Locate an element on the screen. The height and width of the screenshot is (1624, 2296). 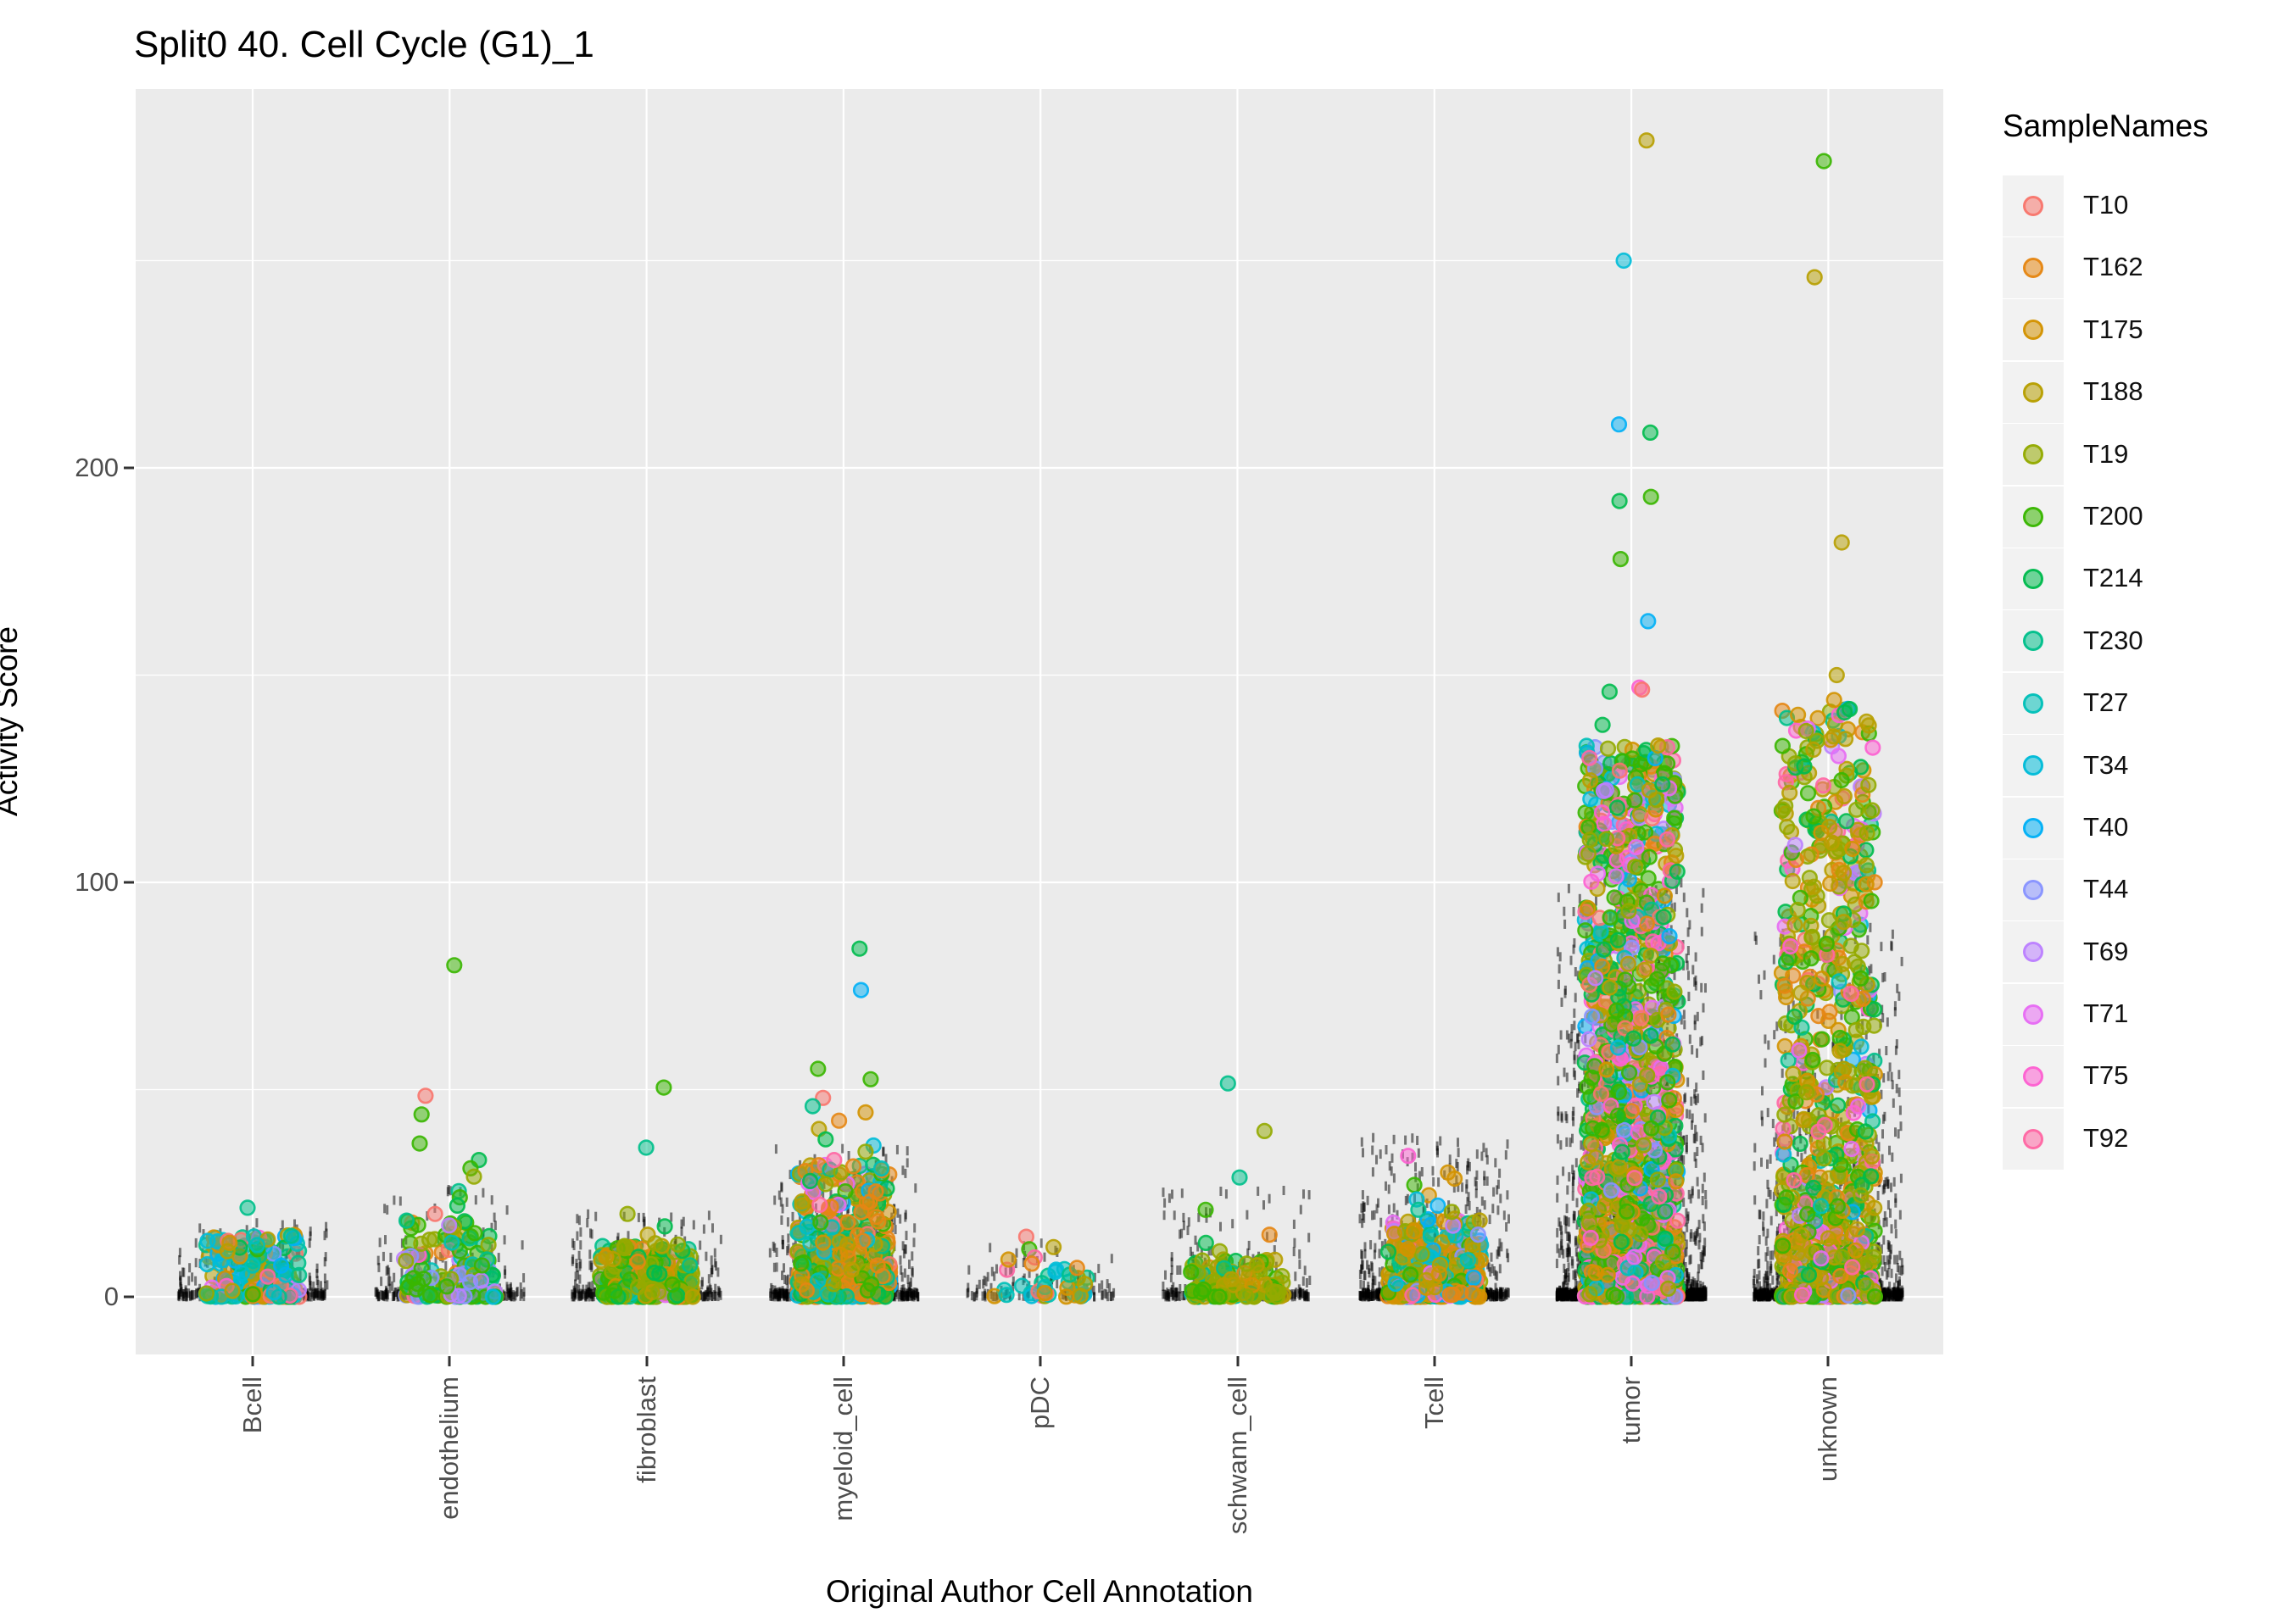
legend-rows: T10 T162 T175 T188 T19 T200 T214 is located at coordinates (2130, 672).